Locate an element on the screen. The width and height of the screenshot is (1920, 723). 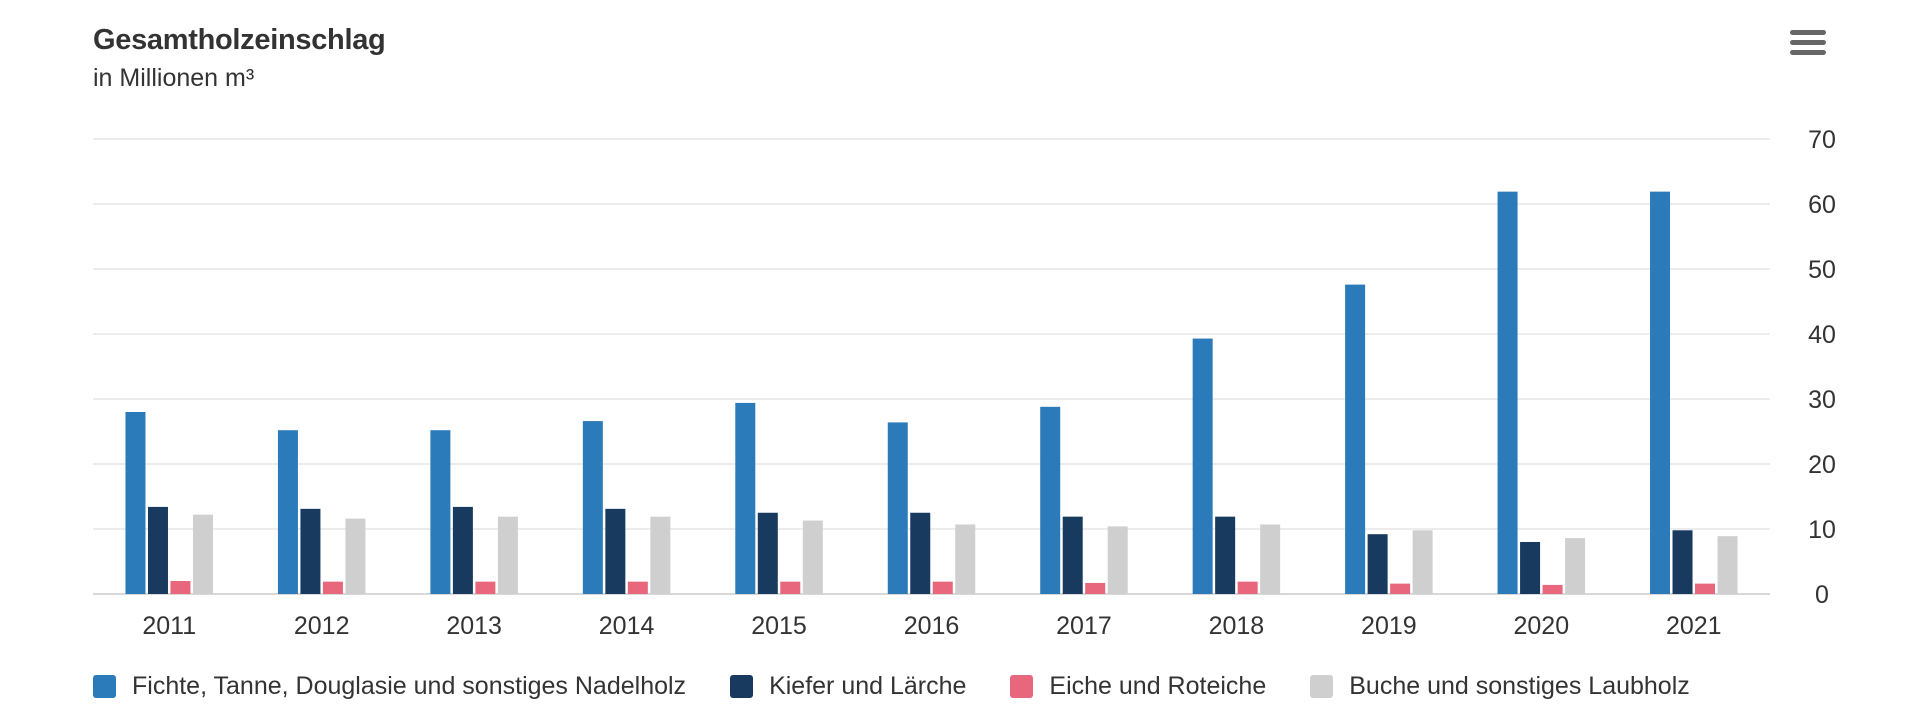
x-tick-label: 2012 is located at coordinates (322, 626).